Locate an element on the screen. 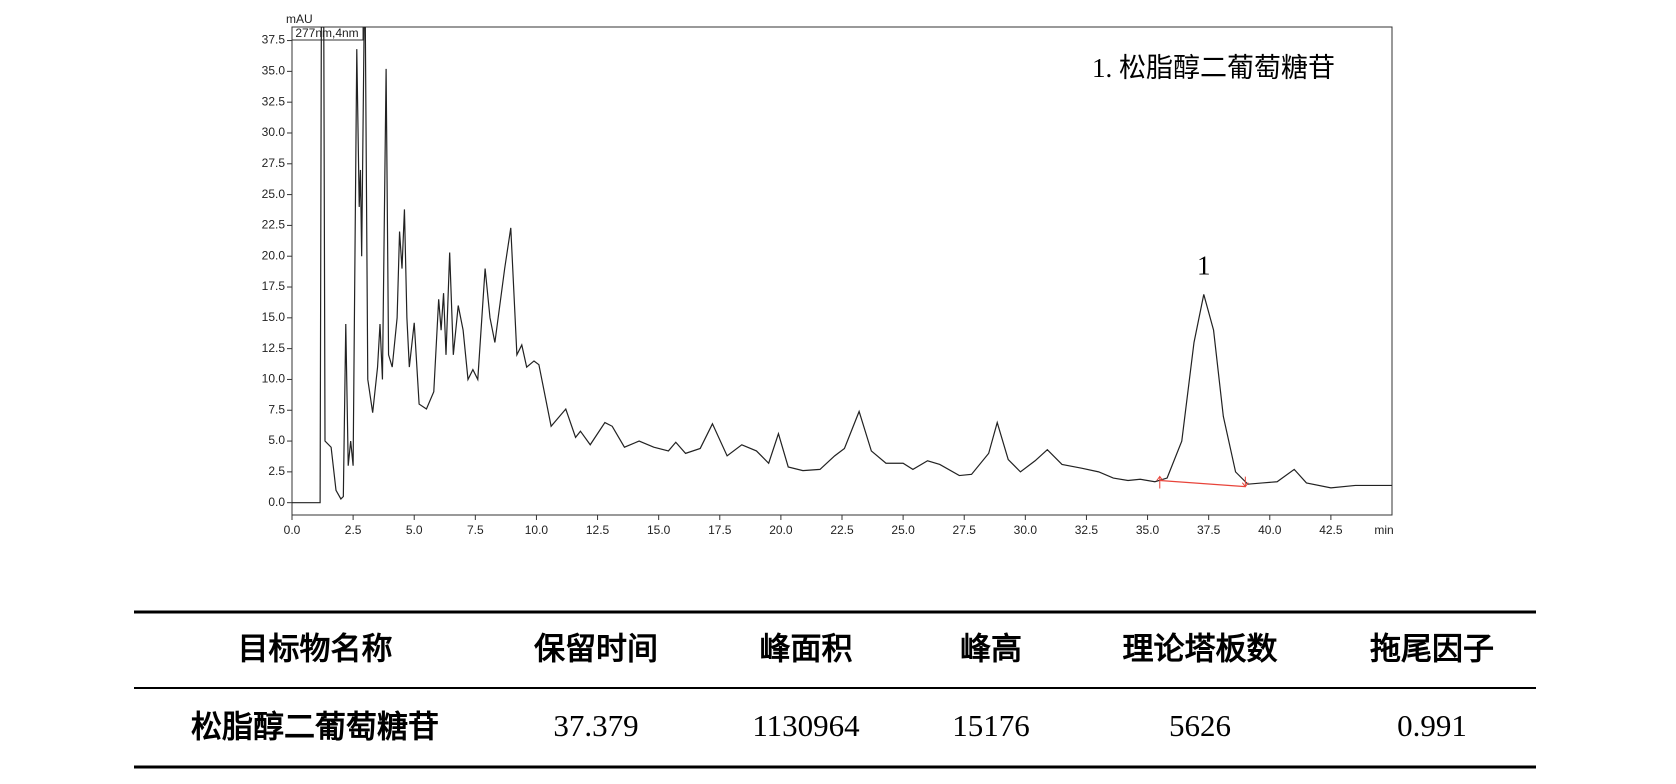 The width and height of the screenshot is (1676, 784). y-tick-label: 12.5 is located at coordinates (274, 348).